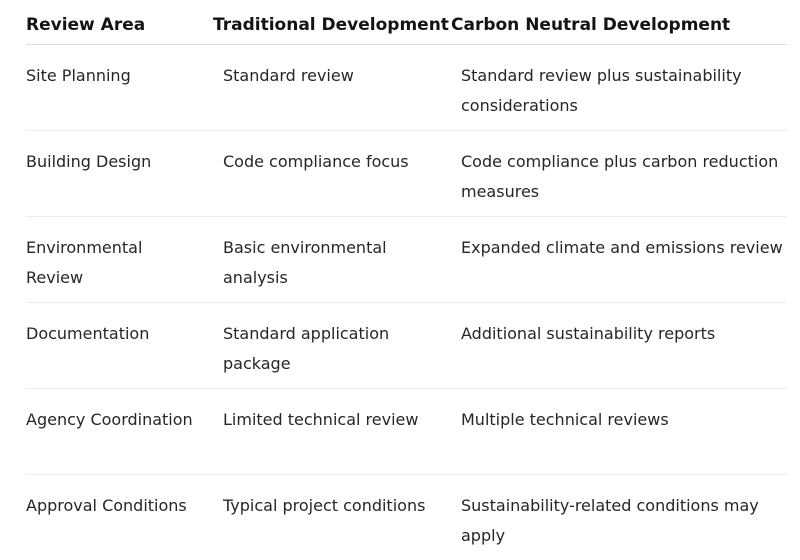  Describe the element at coordinates (89, 161) in the screenshot. I see `review-area-cell: Building Design` at that location.